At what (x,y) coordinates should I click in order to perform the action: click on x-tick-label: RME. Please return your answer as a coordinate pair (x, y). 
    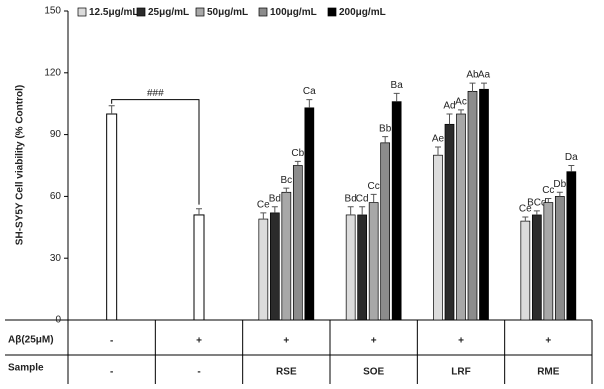
    Looking at the image, I should click on (548, 372).